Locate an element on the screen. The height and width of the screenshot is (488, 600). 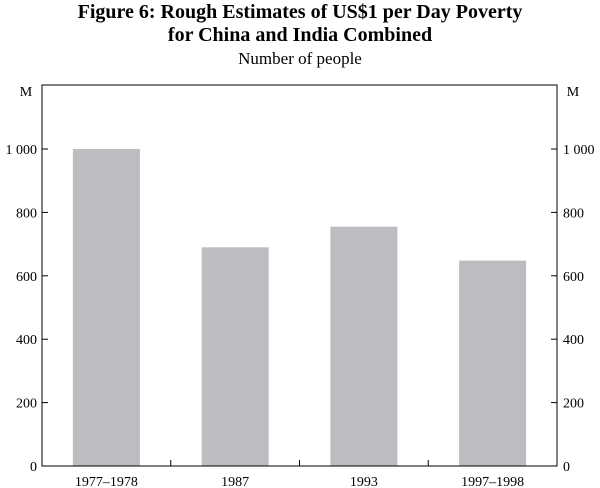
y-tick-label-left-2: 400 is located at coordinates (26, 340).